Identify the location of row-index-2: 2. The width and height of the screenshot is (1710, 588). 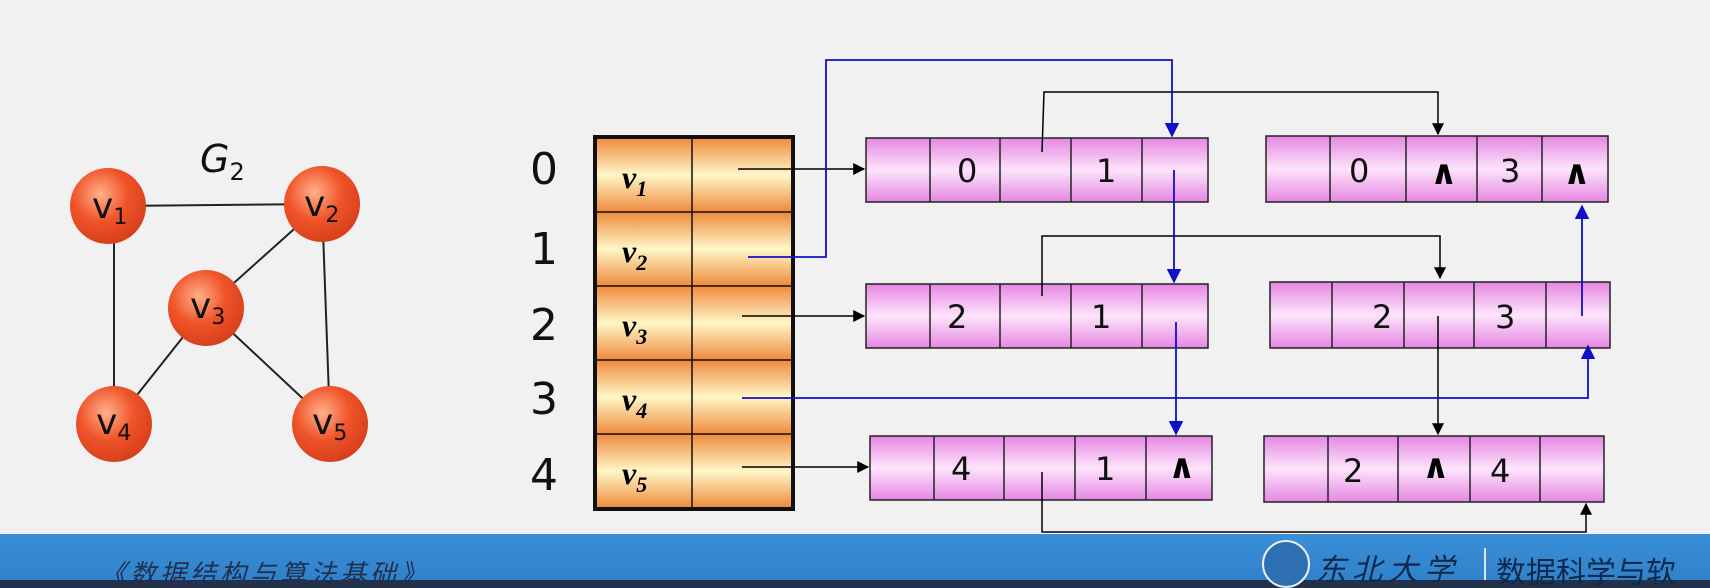
(544, 325).